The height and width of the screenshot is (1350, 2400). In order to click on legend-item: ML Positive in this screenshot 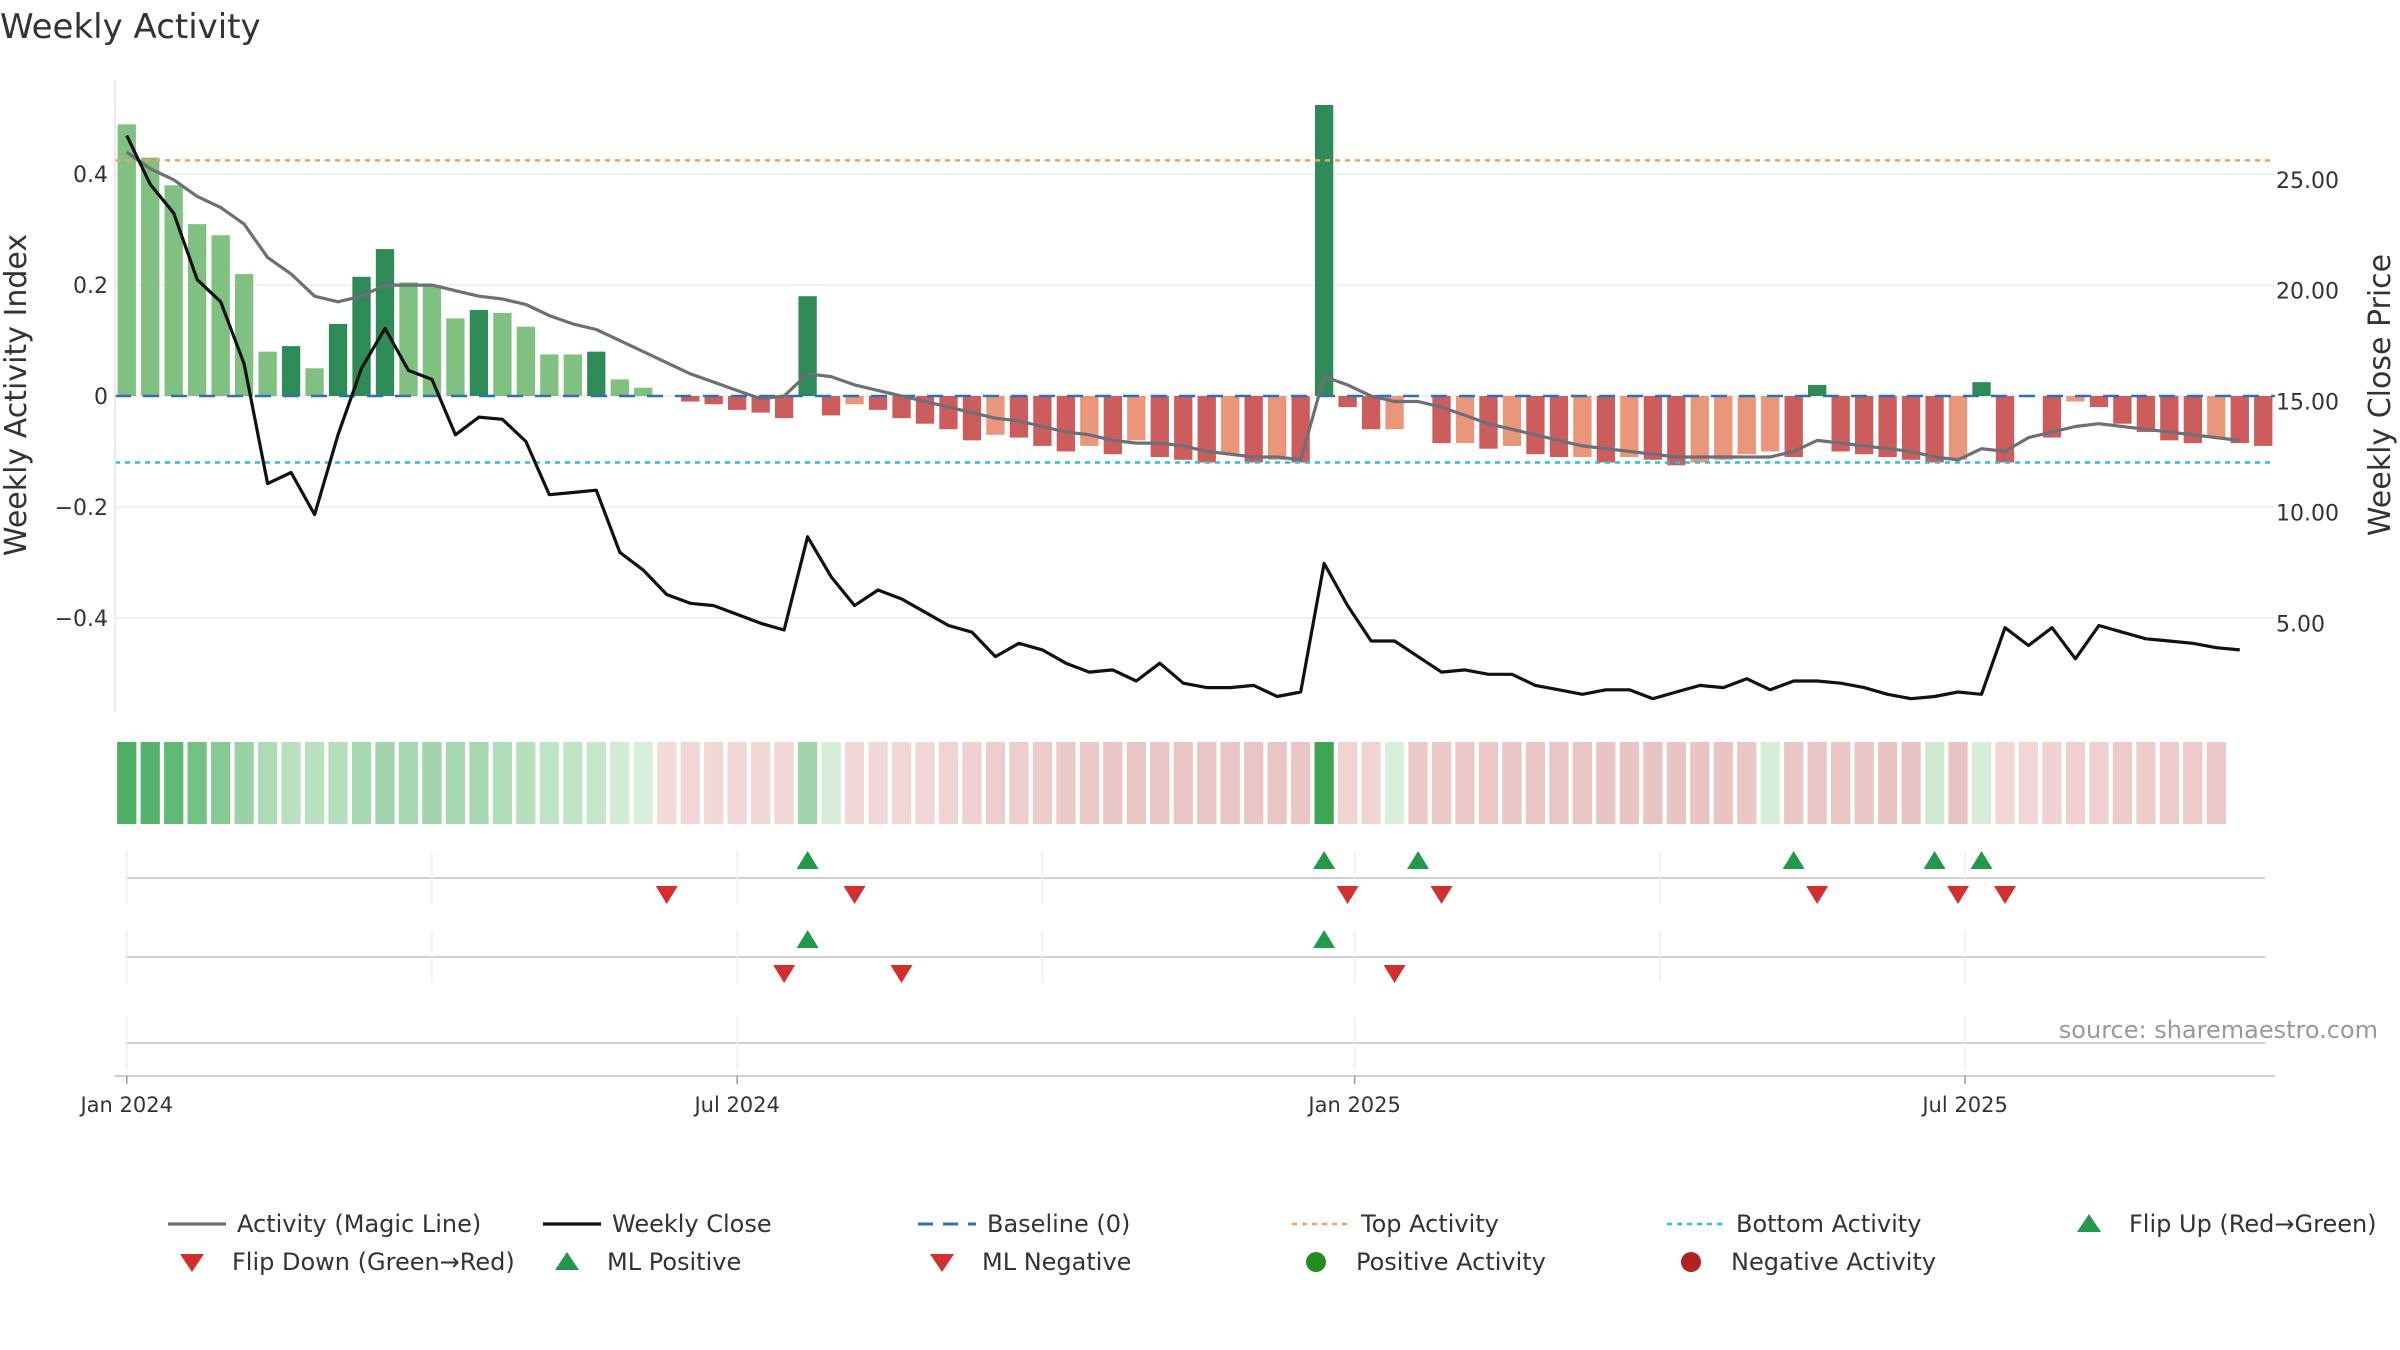, I will do `click(648, 1262)`.